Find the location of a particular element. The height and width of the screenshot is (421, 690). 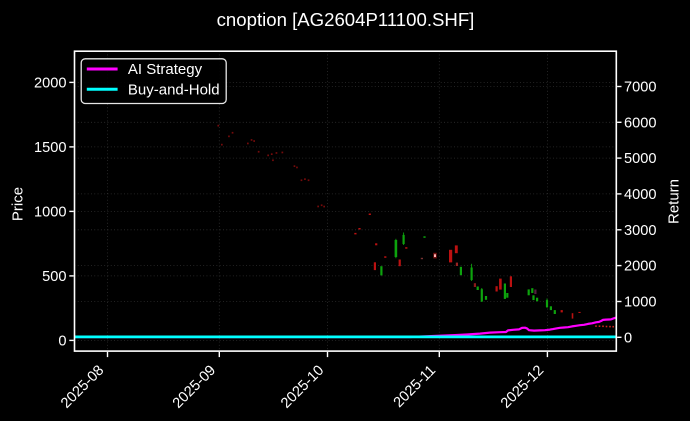

svg-text: 500 is located at coordinates (54, 277).